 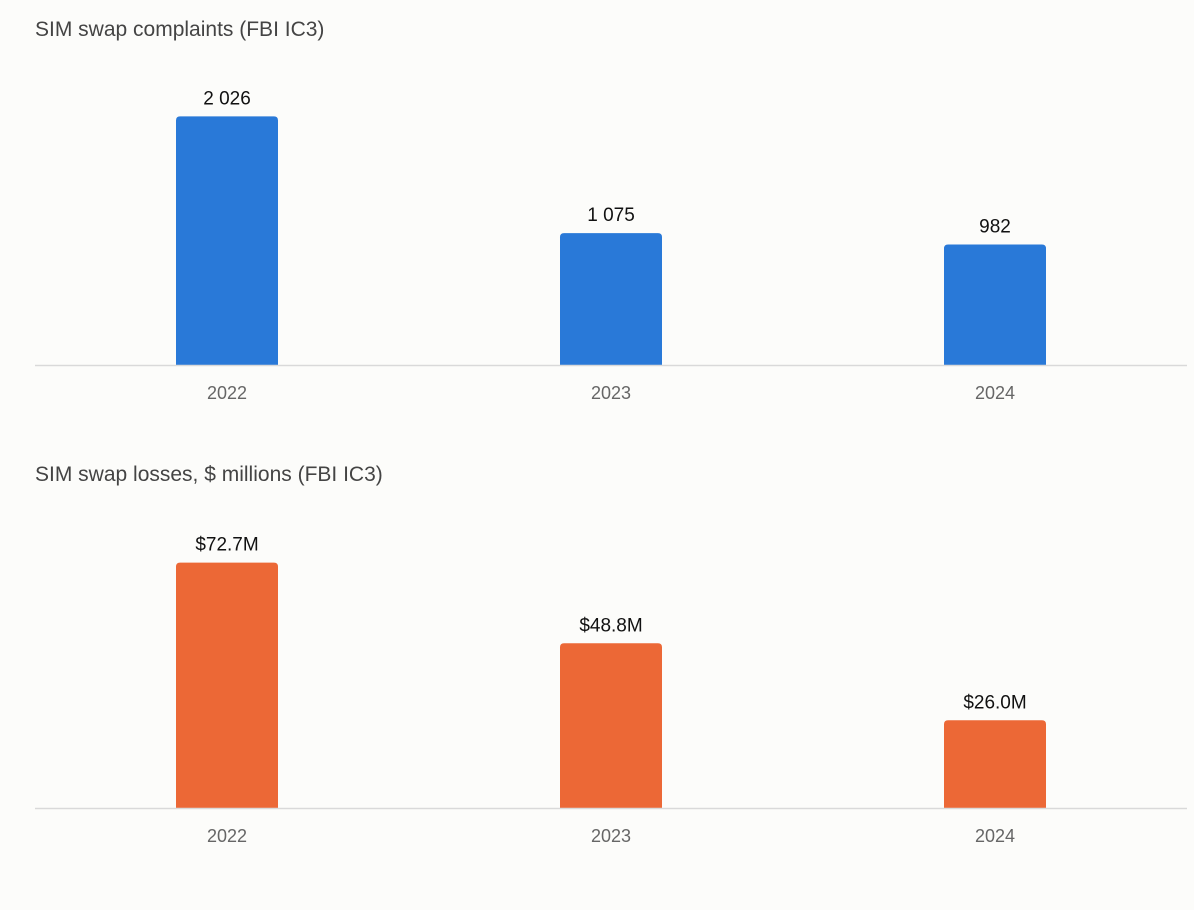 I want to click on losses-value-label-2023: $48.8M, so click(x=610, y=625).